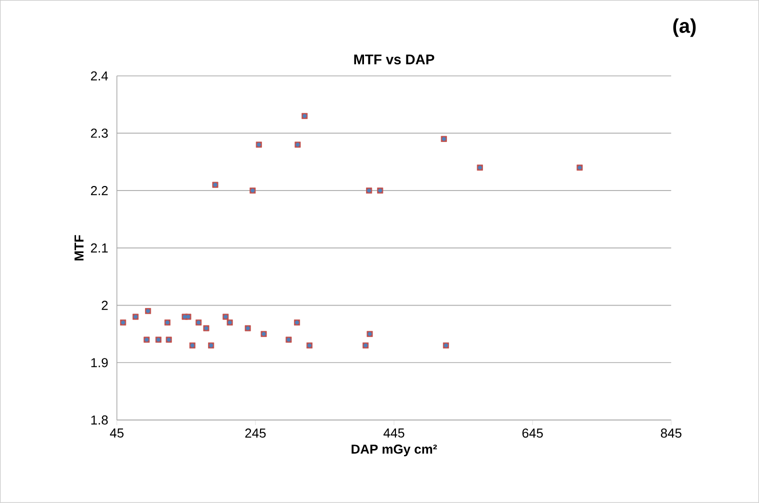 The height and width of the screenshot is (503, 759). What do you see at coordinates (99, 420) in the screenshot?
I see `y-tick-label: 1.8` at bounding box center [99, 420].